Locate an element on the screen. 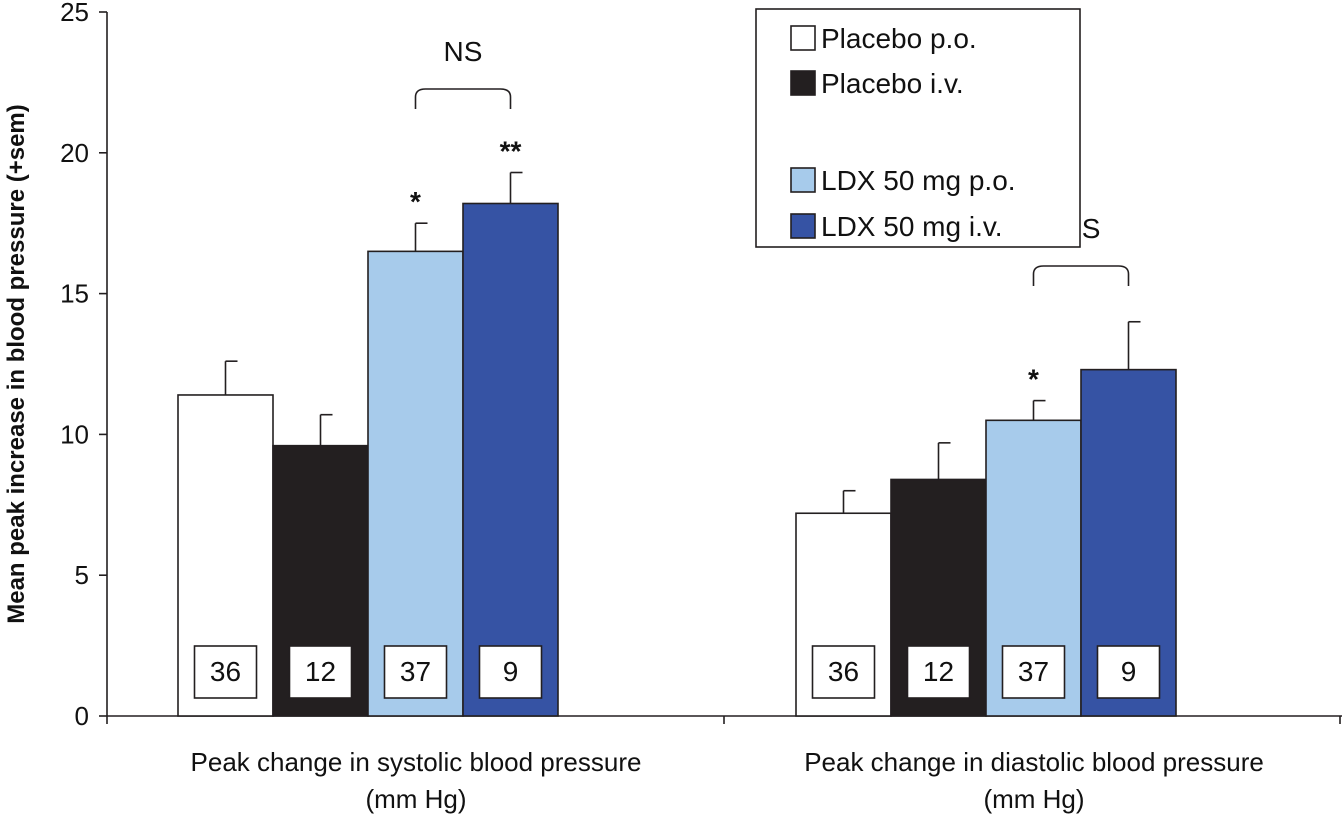 The width and height of the screenshot is (1344, 819). category-label: Peak change in systolic blood pressure is located at coordinates (416, 762).